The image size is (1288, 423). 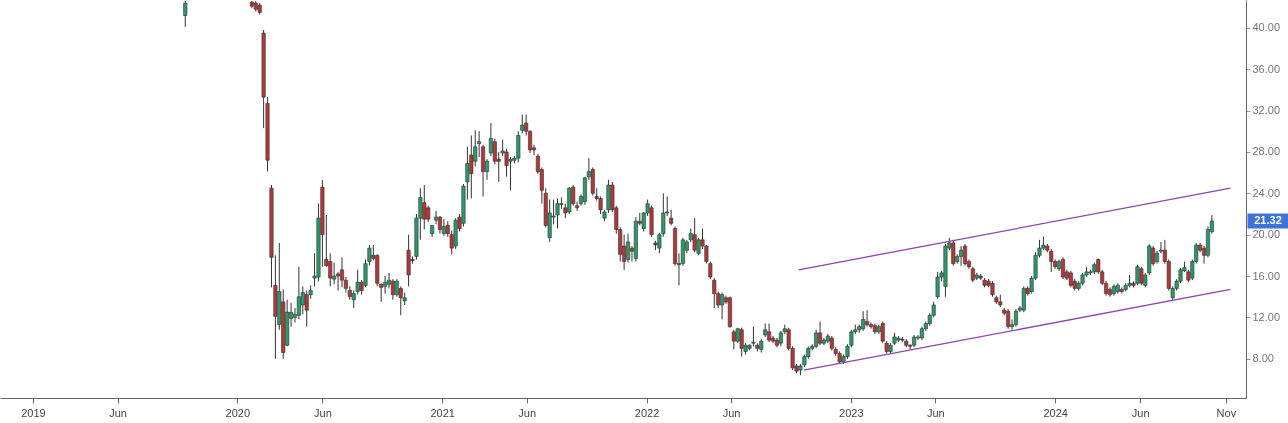 I want to click on y-tick-label: 24.00, so click(x=1266, y=192).